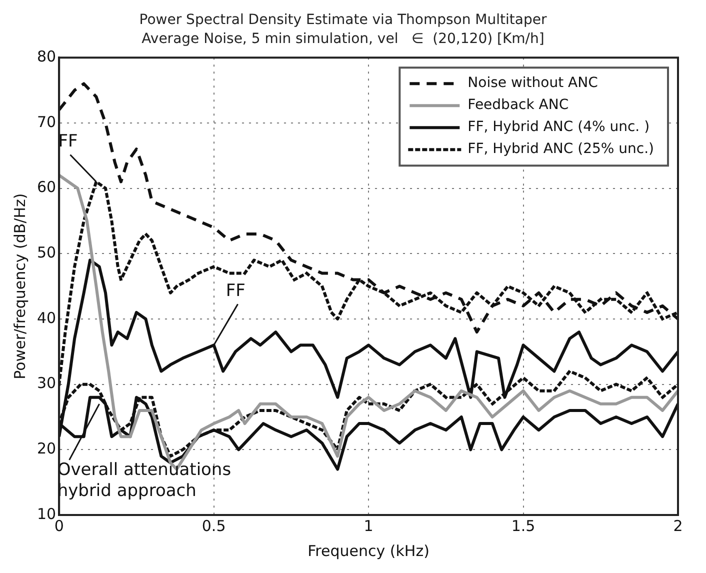 The image size is (706, 573). Describe the element at coordinates (369, 525) in the screenshot. I see `x-tick-label: 1` at that location.